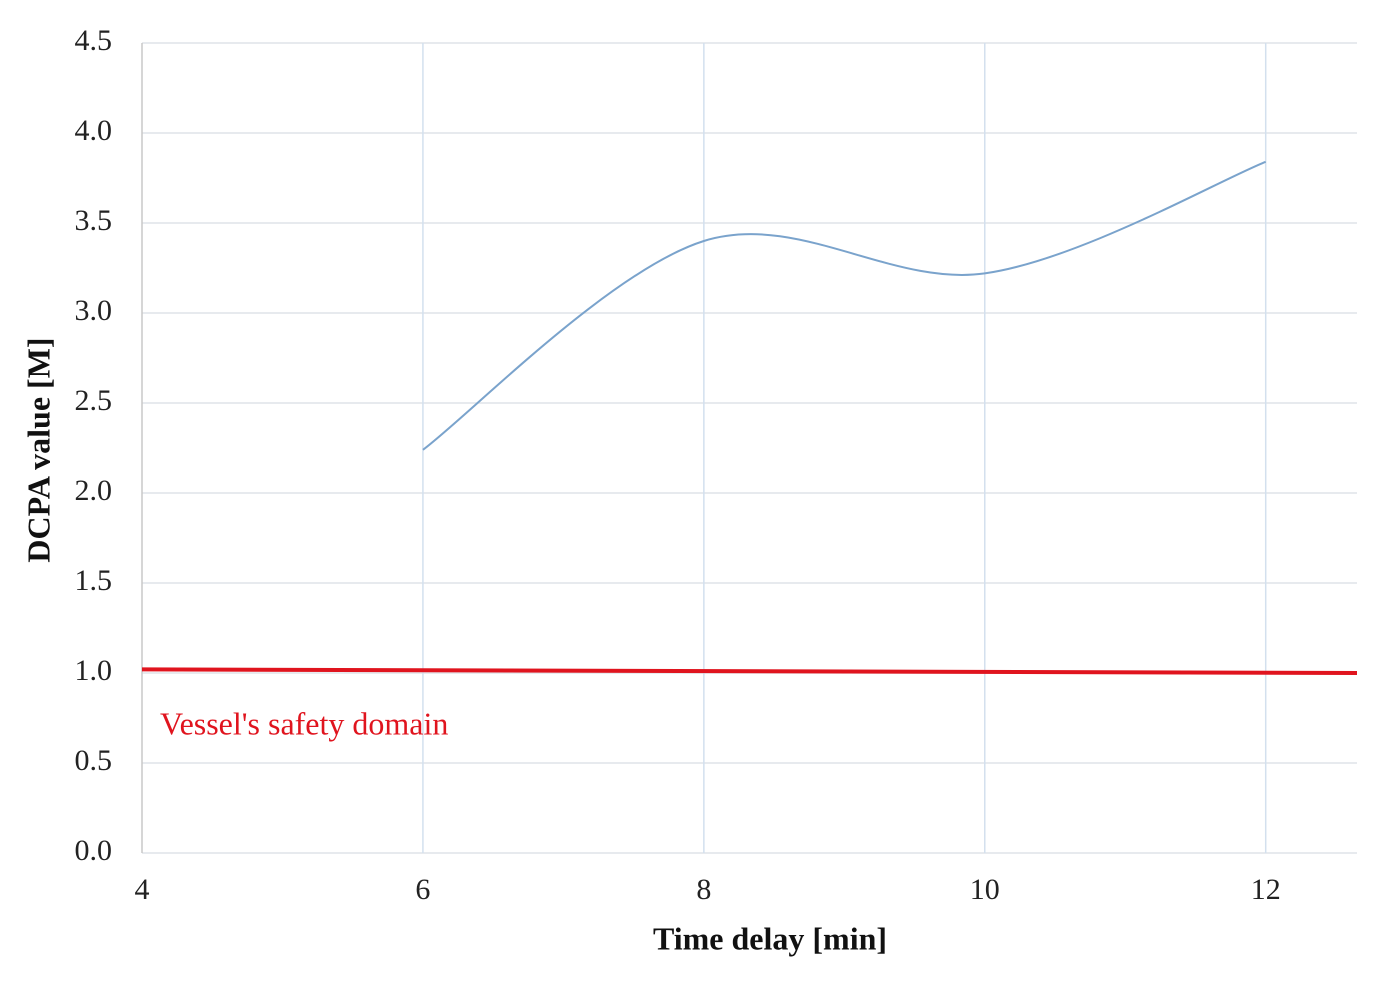 The height and width of the screenshot is (987, 1398). What do you see at coordinates (94, 310) in the screenshot?
I see `y-tick-label: 3.0` at bounding box center [94, 310].